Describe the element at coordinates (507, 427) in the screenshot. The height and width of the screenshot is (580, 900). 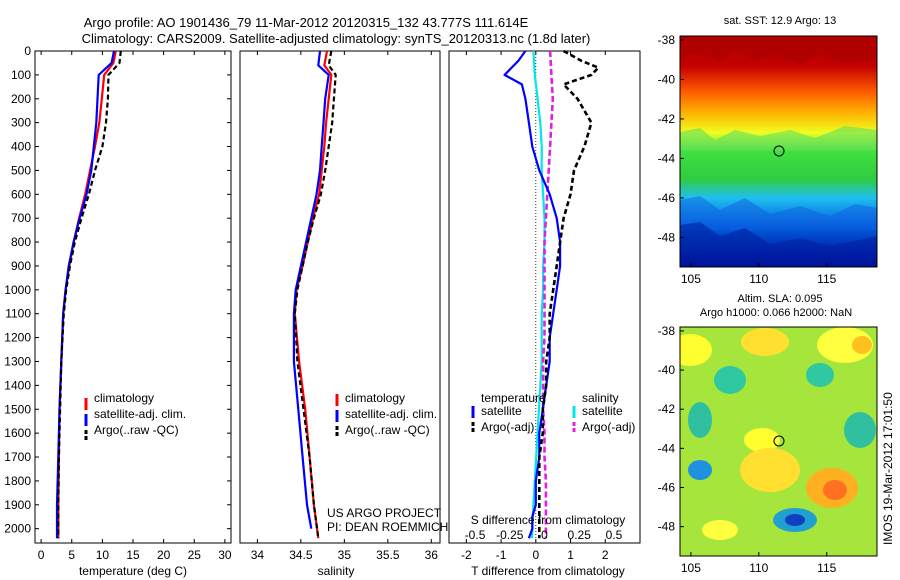
I see `legend-label-t-argo: Argo(-adj)` at that location.